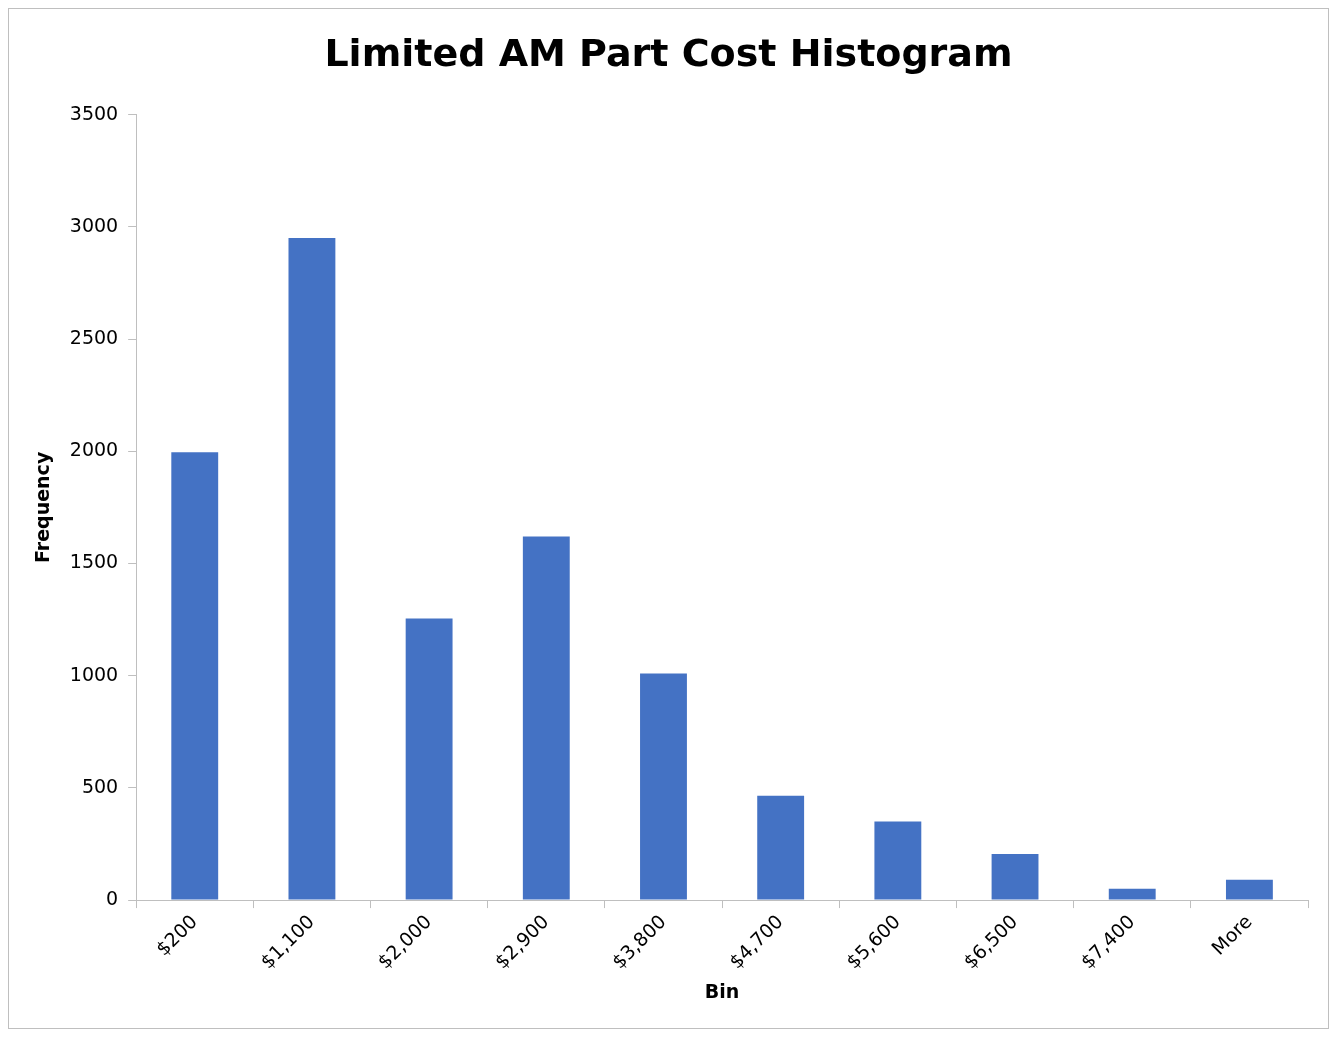  Describe the element at coordinates (94, 112) in the screenshot. I see `y-tick-label: 3500` at that location.